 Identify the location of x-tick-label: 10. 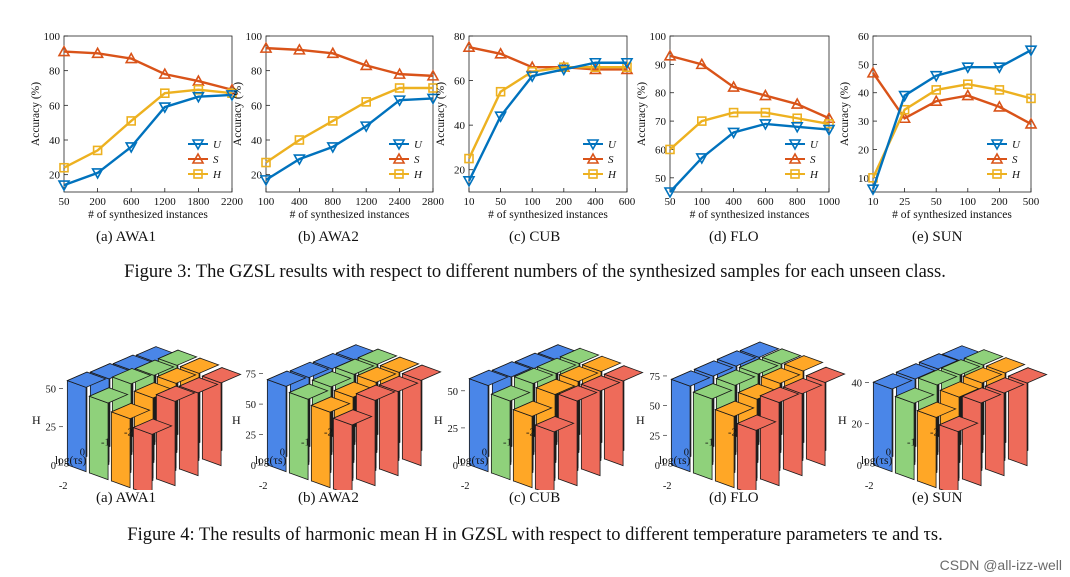
(874, 202).